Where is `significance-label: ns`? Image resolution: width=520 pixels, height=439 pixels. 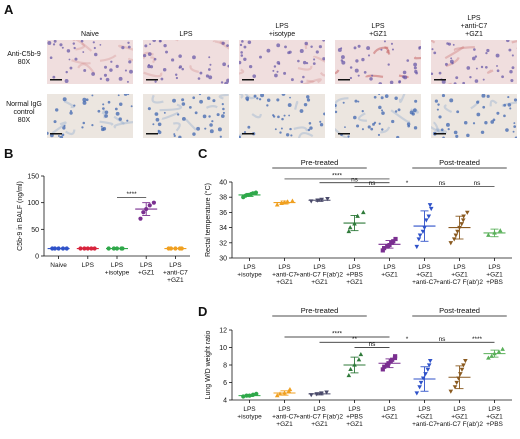
significance-label: ns is located at coordinates (373, 344).